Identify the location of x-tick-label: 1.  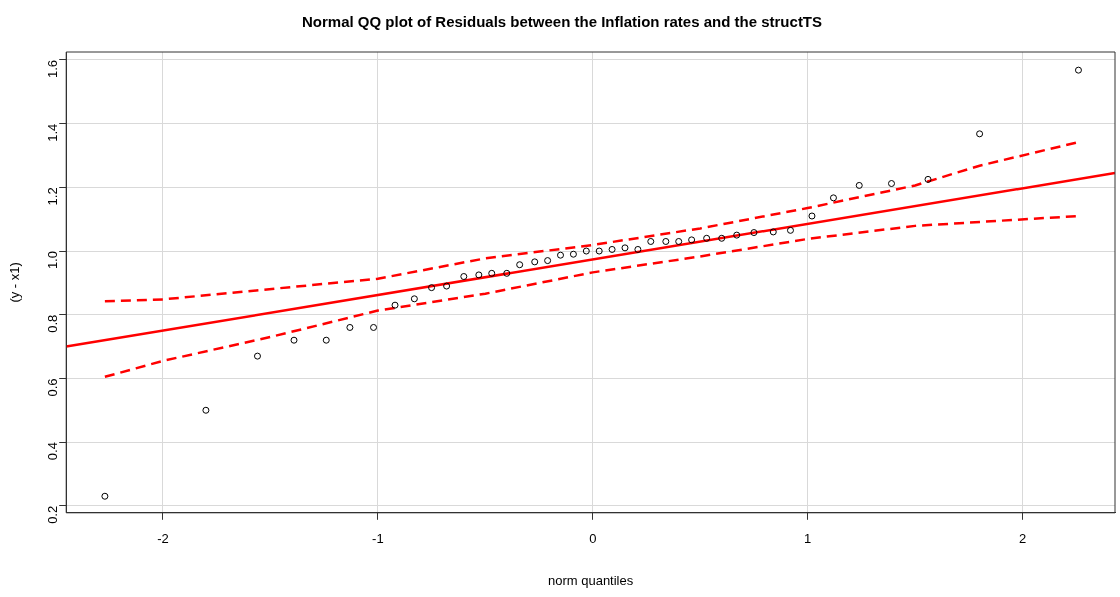
(808, 539).